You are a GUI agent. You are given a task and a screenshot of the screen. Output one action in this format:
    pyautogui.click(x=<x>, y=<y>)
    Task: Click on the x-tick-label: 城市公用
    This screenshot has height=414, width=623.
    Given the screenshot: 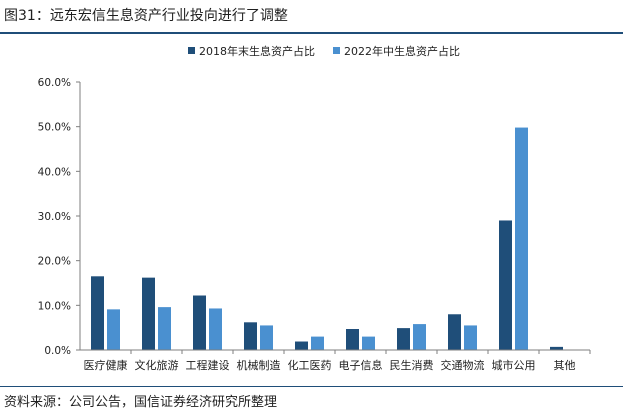 What is the action you would take?
    pyautogui.click(x=514, y=365)
    